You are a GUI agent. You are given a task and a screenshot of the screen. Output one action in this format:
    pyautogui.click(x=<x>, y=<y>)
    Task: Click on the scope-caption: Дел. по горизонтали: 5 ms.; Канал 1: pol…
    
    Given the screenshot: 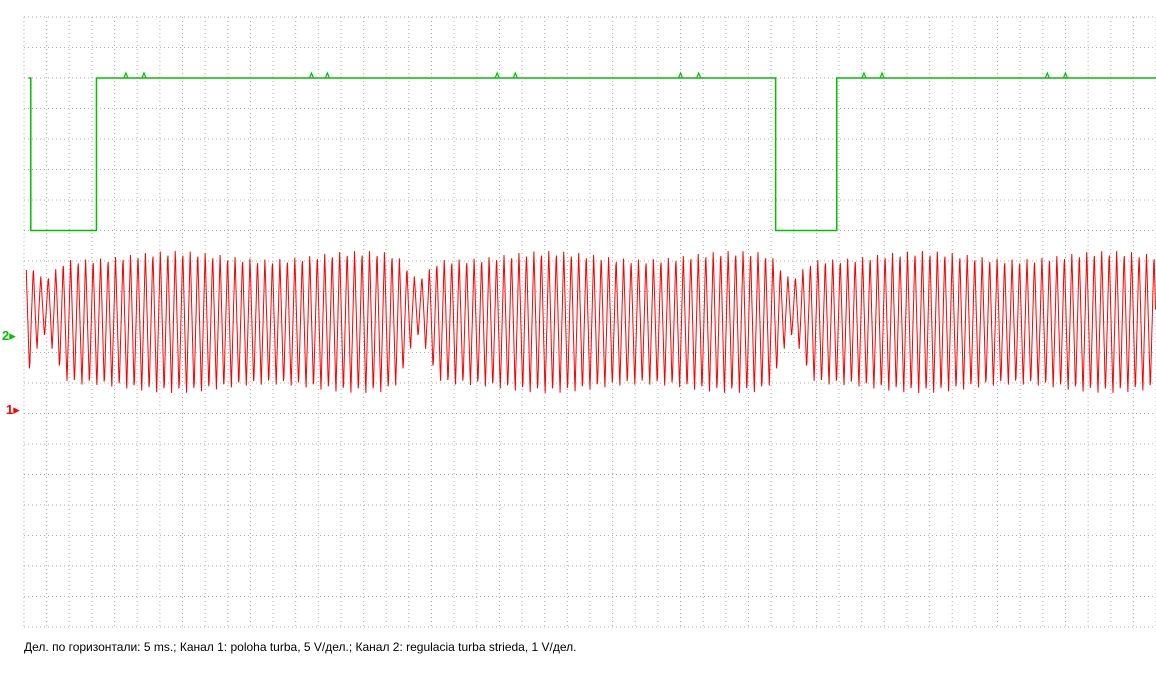 What is the action you would take?
    pyautogui.click(x=300, y=647)
    